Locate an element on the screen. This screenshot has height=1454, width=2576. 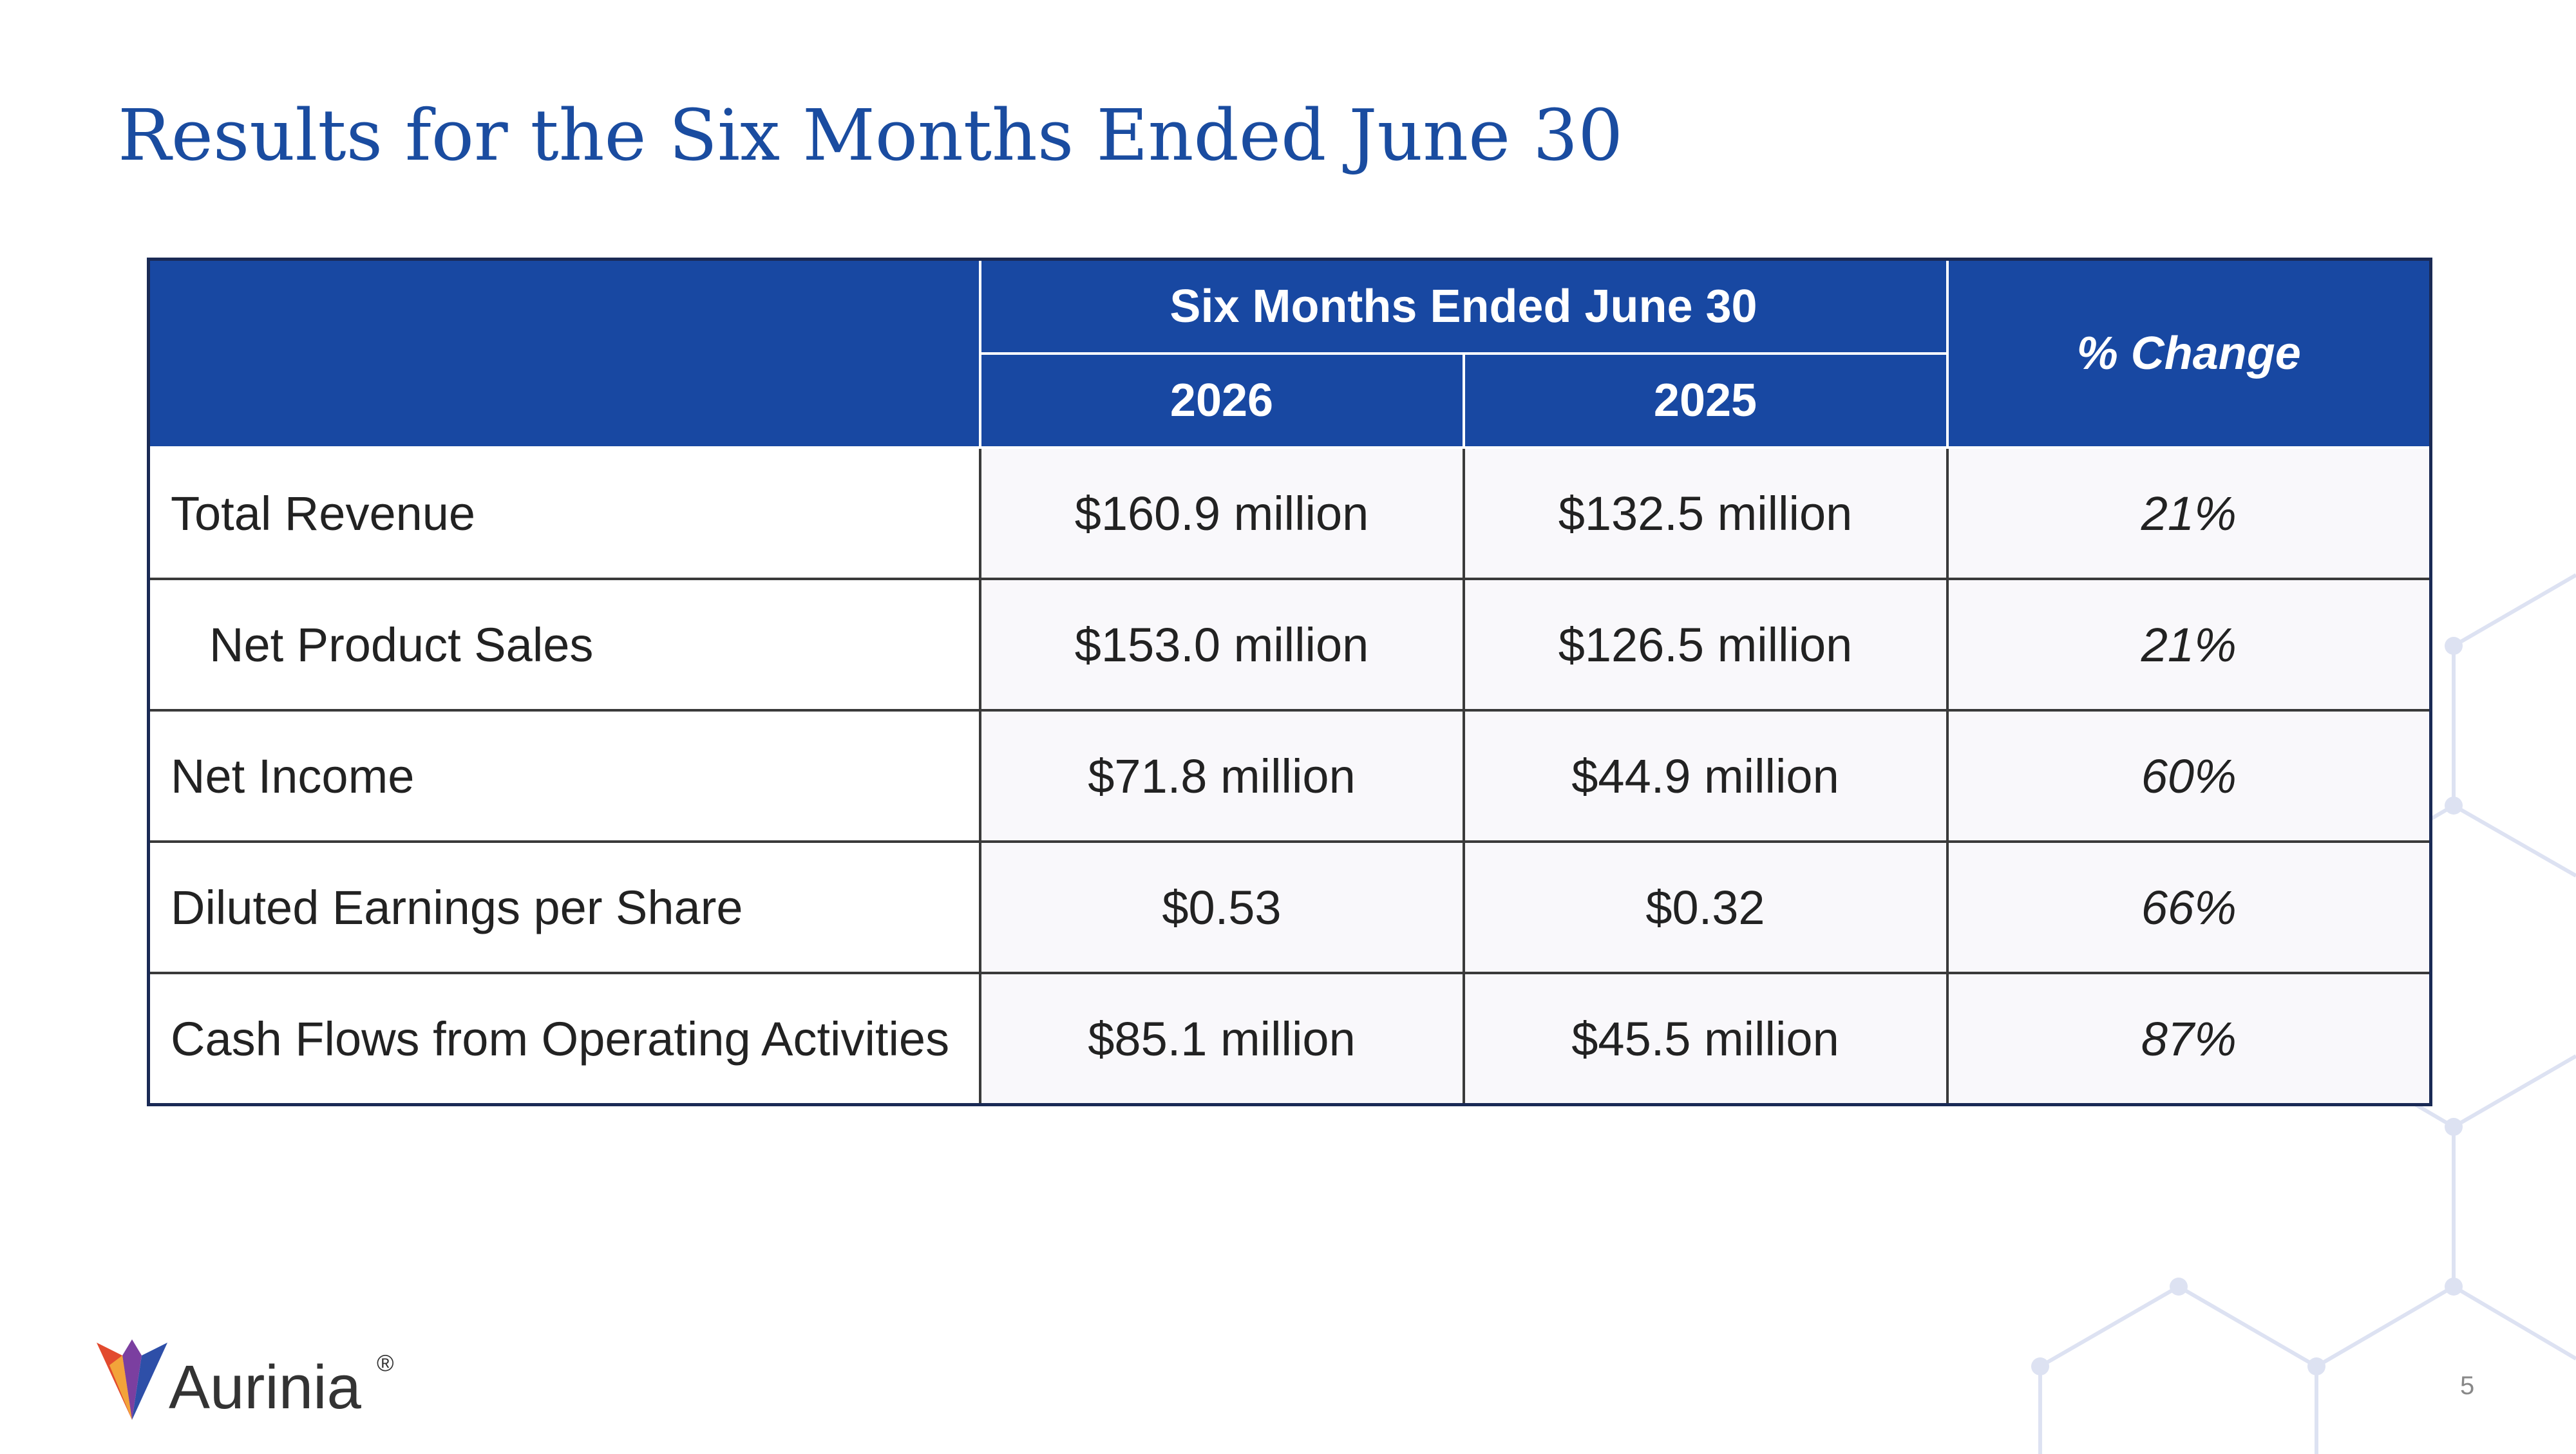
value-prior: $45.5 million is located at coordinates (1706, 1039).